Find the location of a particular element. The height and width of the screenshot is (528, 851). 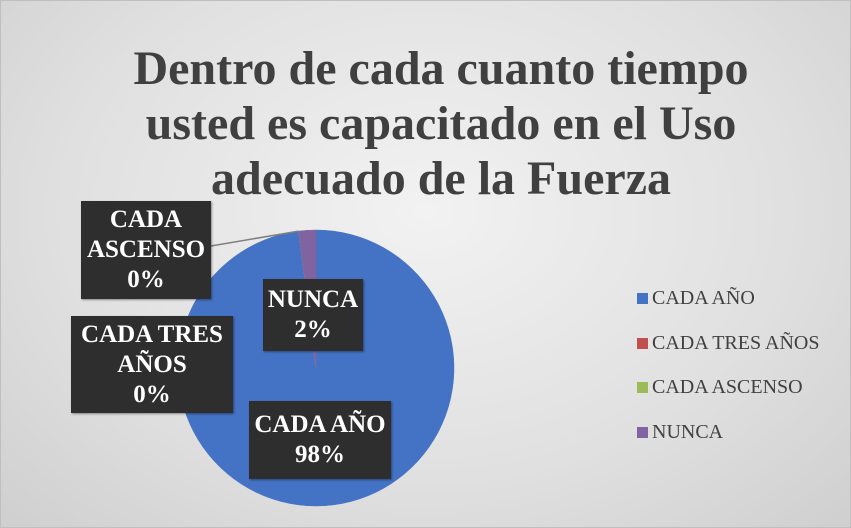

data-label-category: NUNCA is located at coordinates (313, 299).